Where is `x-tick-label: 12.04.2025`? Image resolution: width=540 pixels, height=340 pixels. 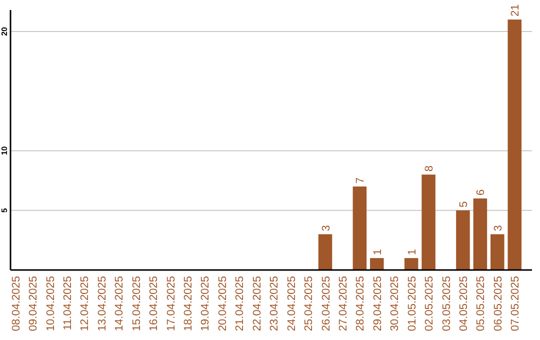
x-tick-label: 12.04.2025 is located at coordinates (85, 304).